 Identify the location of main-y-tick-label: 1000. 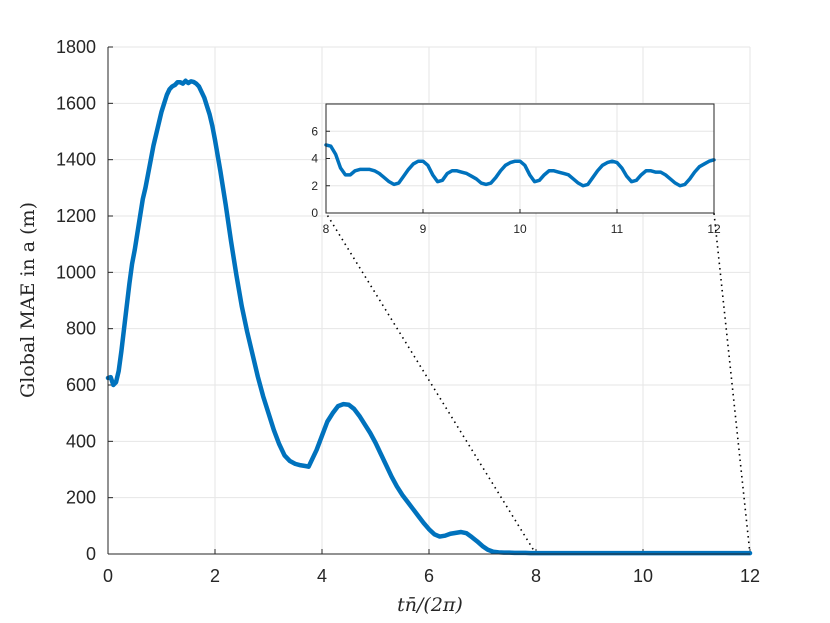
(76, 272).